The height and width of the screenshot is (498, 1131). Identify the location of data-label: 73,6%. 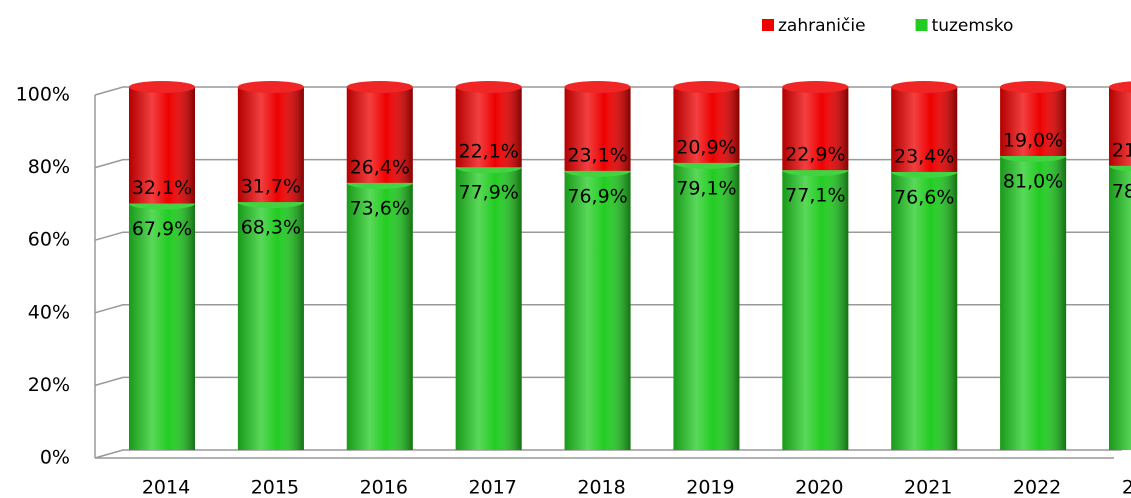
(380, 208).